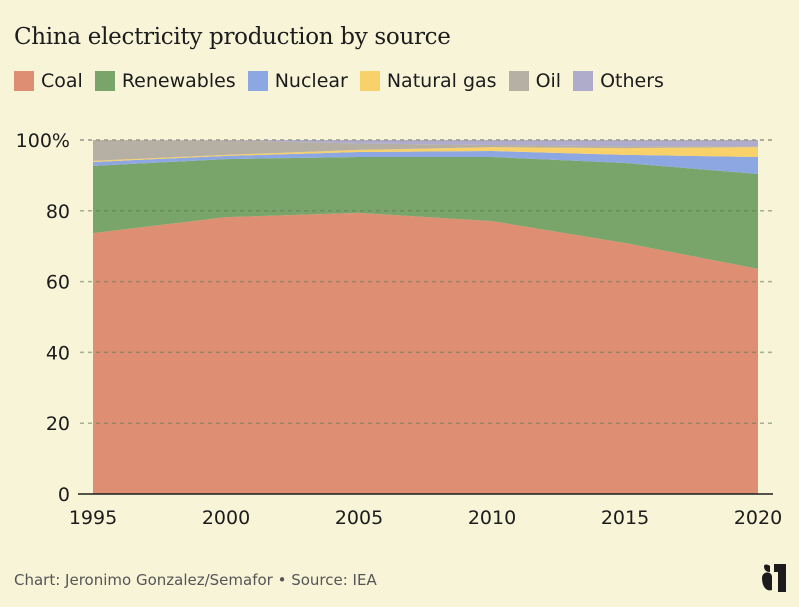 Image resolution: width=799 pixels, height=607 pixels. What do you see at coordinates (178, 81) in the screenshot?
I see `legend-label: Renewables` at bounding box center [178, 81].